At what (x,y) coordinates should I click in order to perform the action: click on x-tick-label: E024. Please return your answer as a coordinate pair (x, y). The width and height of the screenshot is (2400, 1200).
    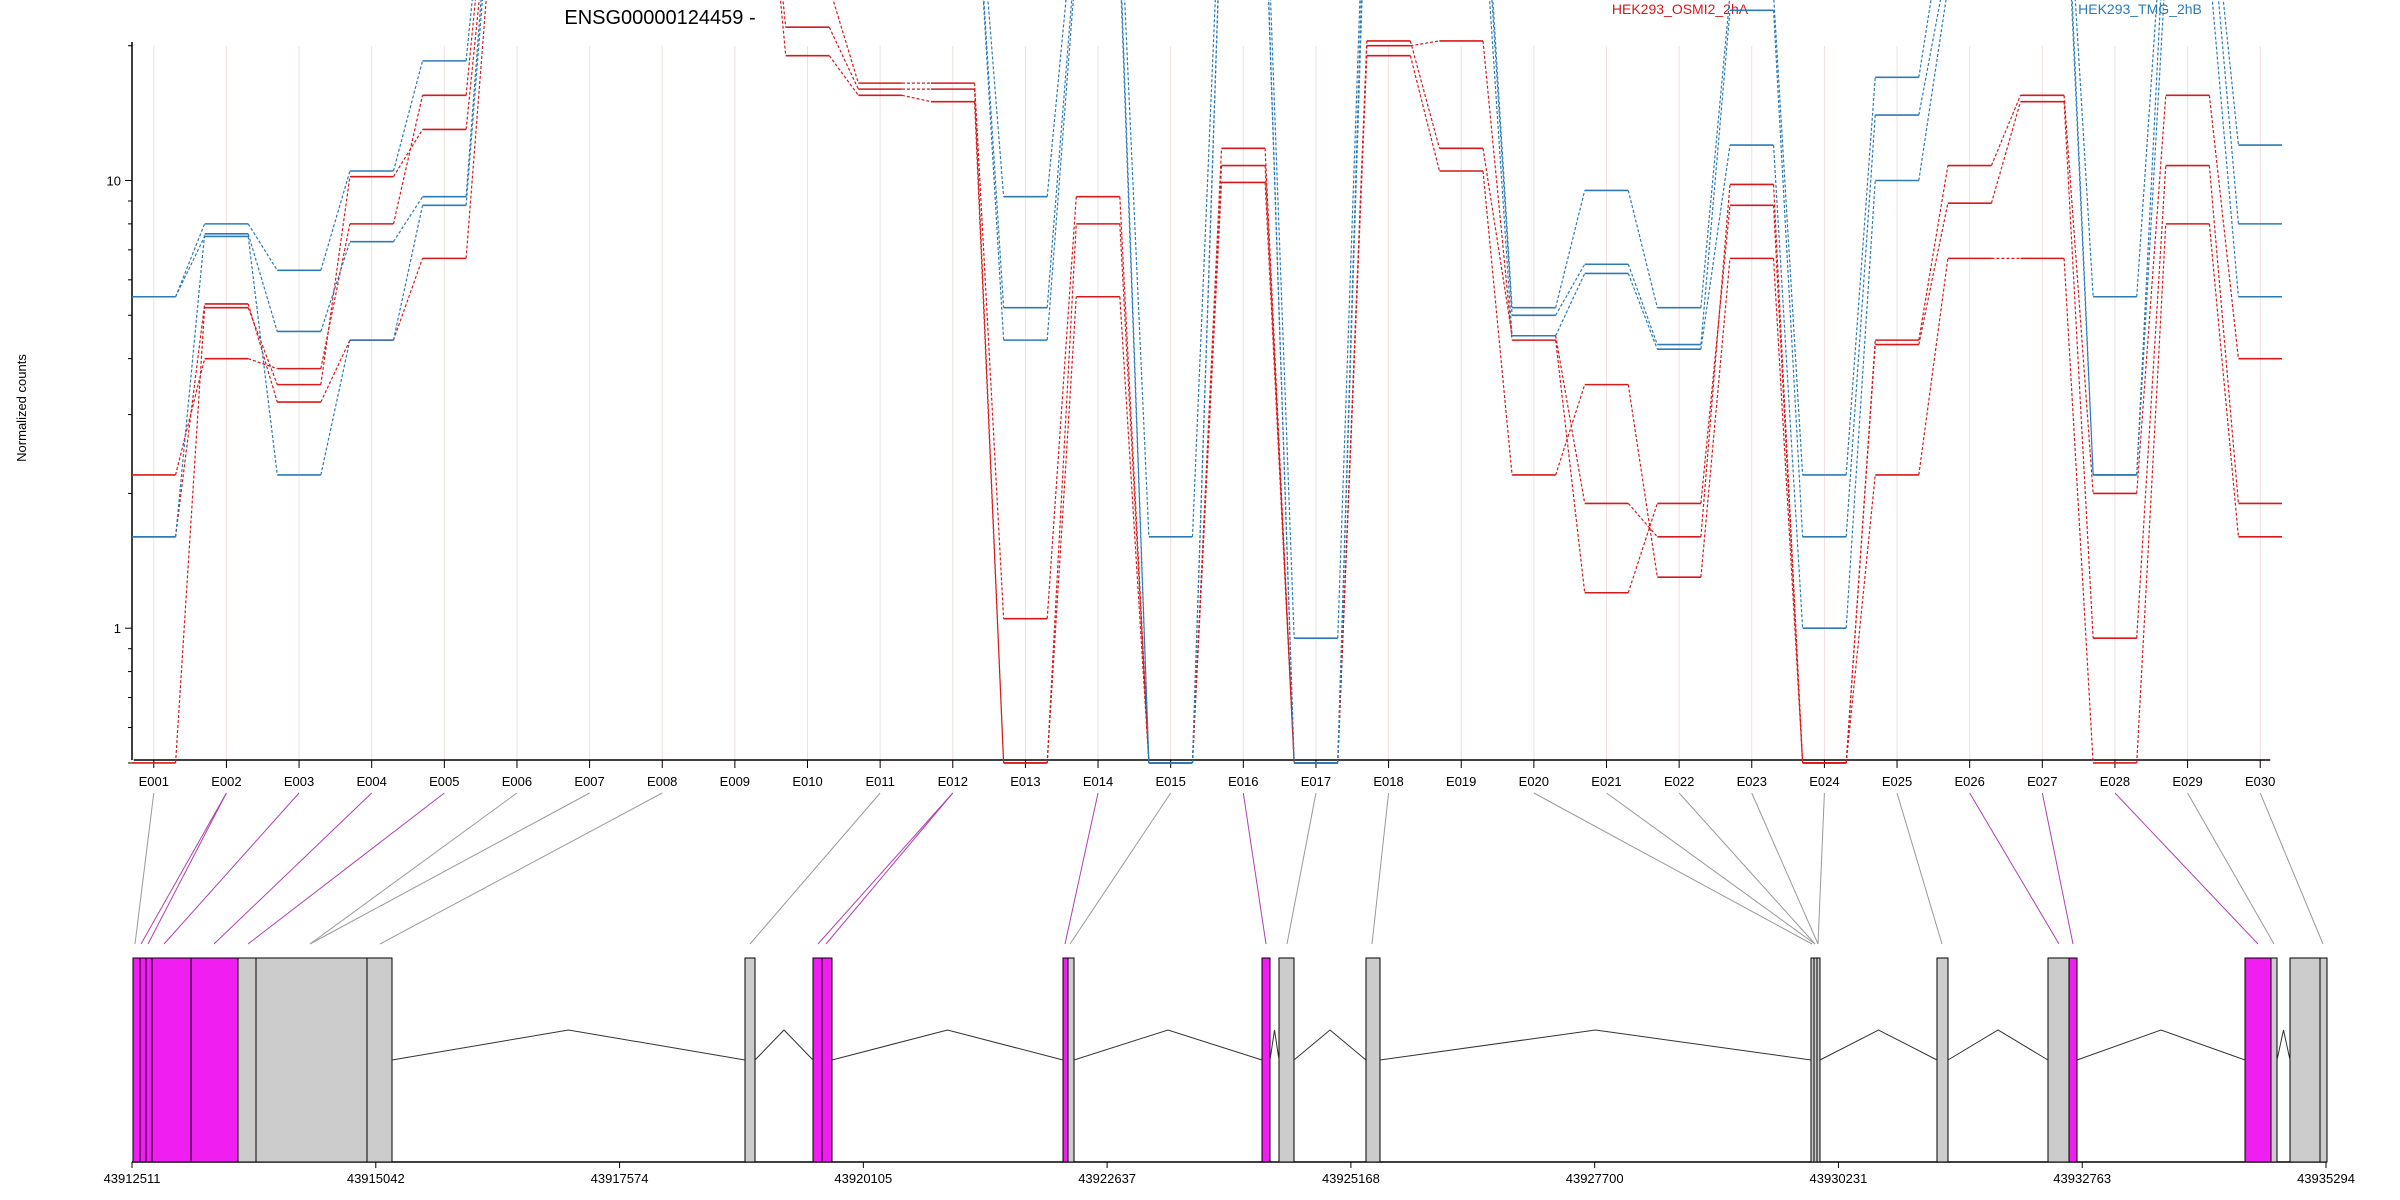
    Looking at the image, I should click on (1824, 781).